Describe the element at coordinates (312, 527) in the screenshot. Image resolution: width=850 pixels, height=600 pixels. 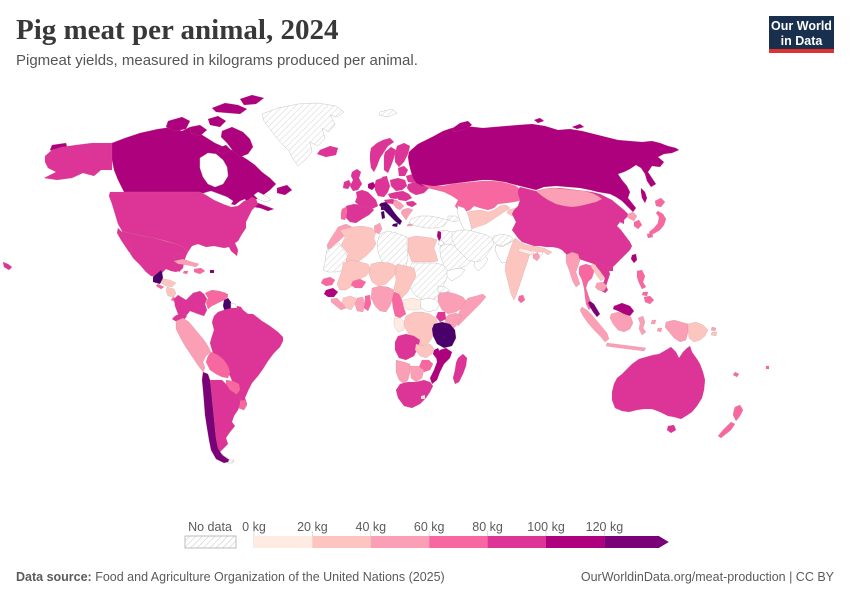
I see `svg-text: 20 kg` at that location.